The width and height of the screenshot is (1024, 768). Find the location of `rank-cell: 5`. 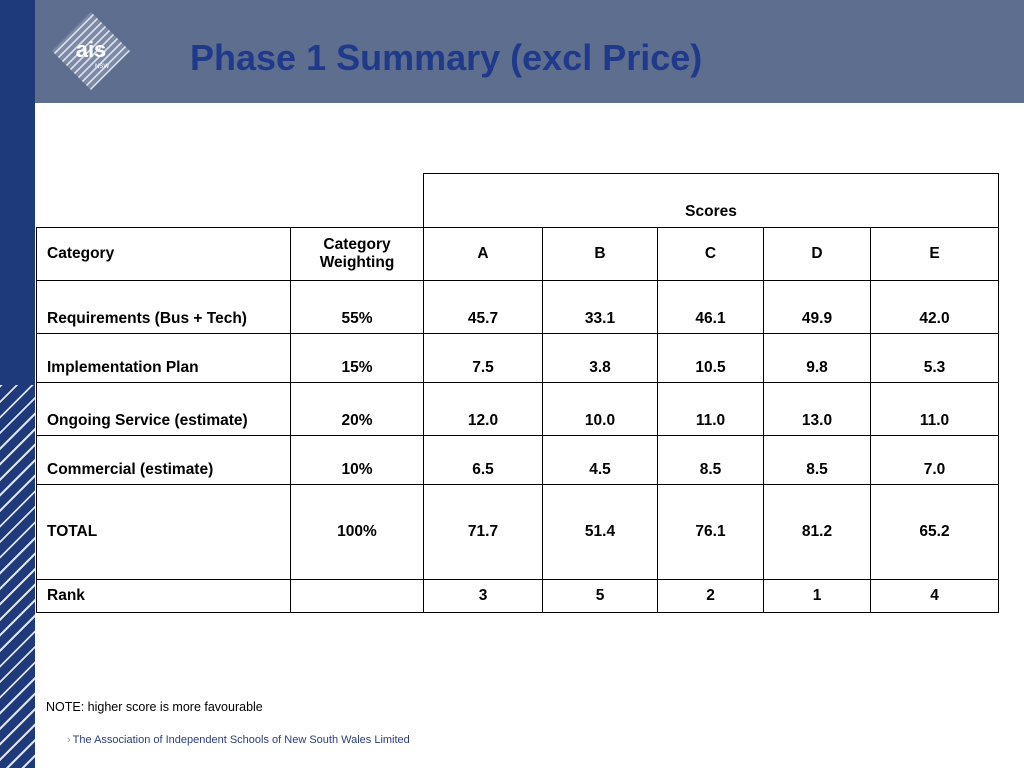

rank-cell: 5 is located at coordinates (600, 596).